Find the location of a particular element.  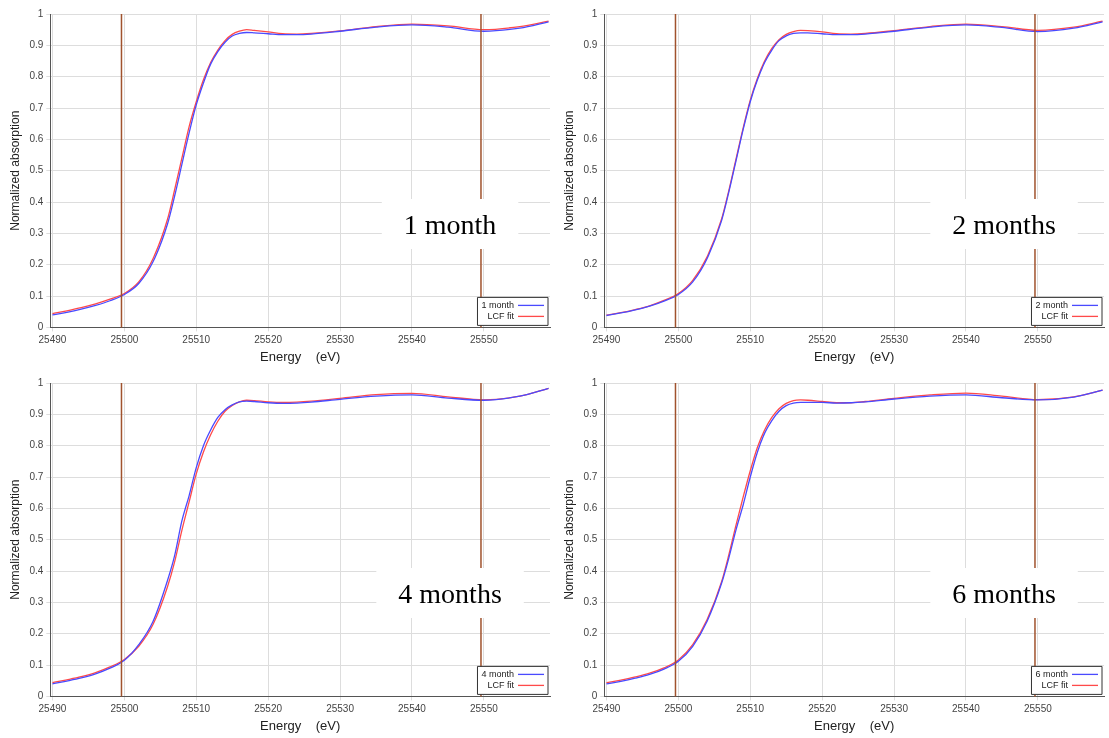

legend-label: 4 month is located at coordinates (497, 673).